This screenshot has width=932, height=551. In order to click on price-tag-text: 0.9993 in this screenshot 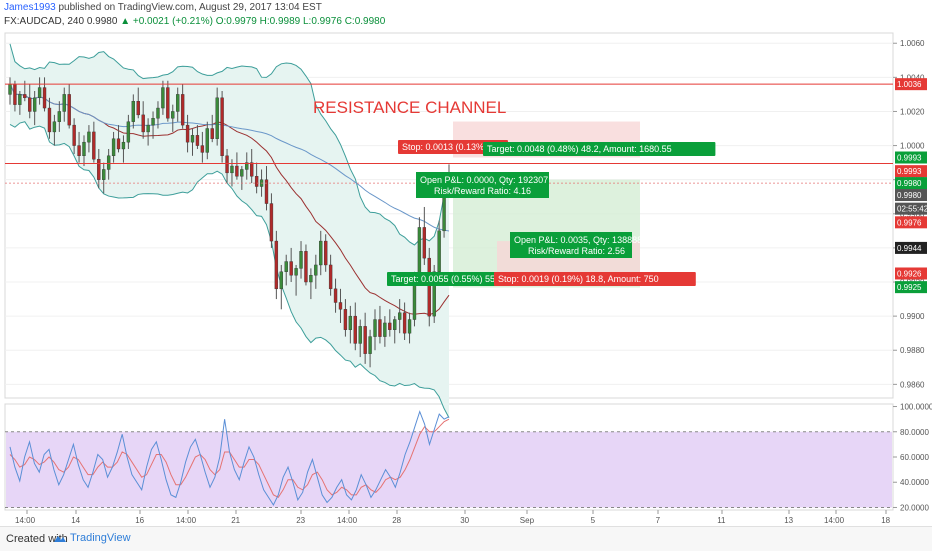, I will do `click(909, 171)`.